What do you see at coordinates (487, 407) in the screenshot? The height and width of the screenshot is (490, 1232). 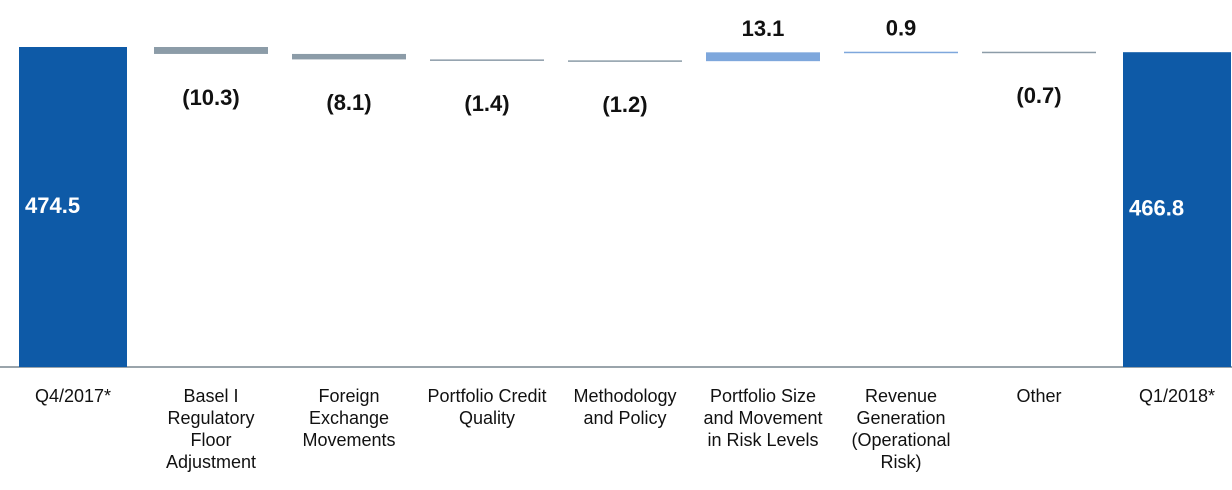 I see `x-tick-label: Portfolio Credit Quality` at bounding box center [487, 407].